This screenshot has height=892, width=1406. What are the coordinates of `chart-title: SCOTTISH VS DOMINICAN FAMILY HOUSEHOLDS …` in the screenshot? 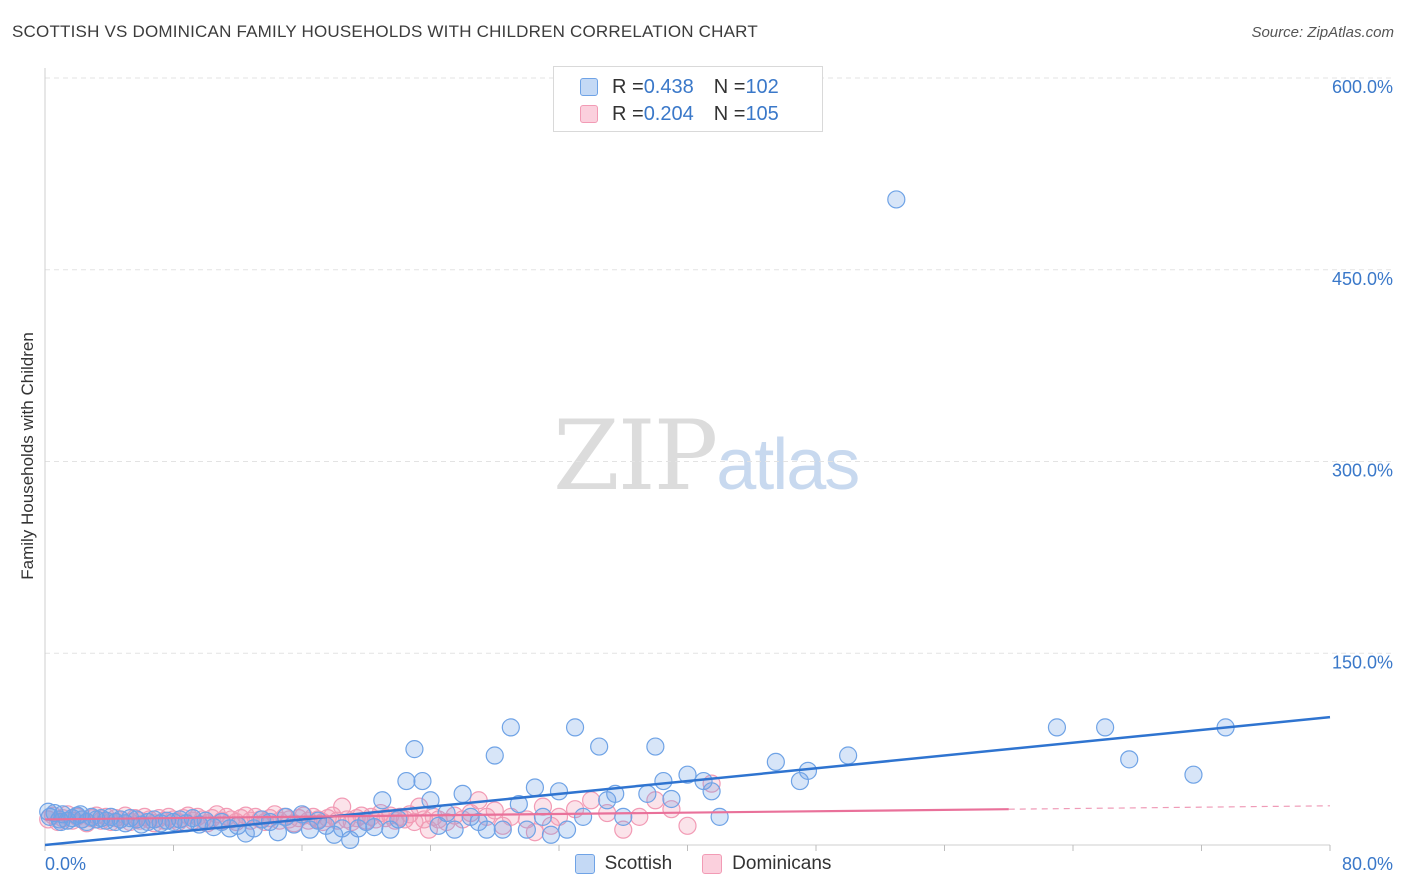 It's located at (385, 31).